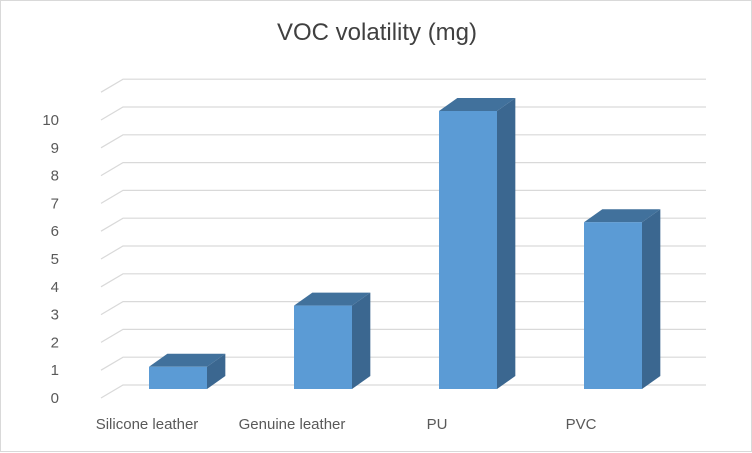 The height and width of the screenshot is (453, 752). I want to click on y-tick-label: 1, so click(55, 370).